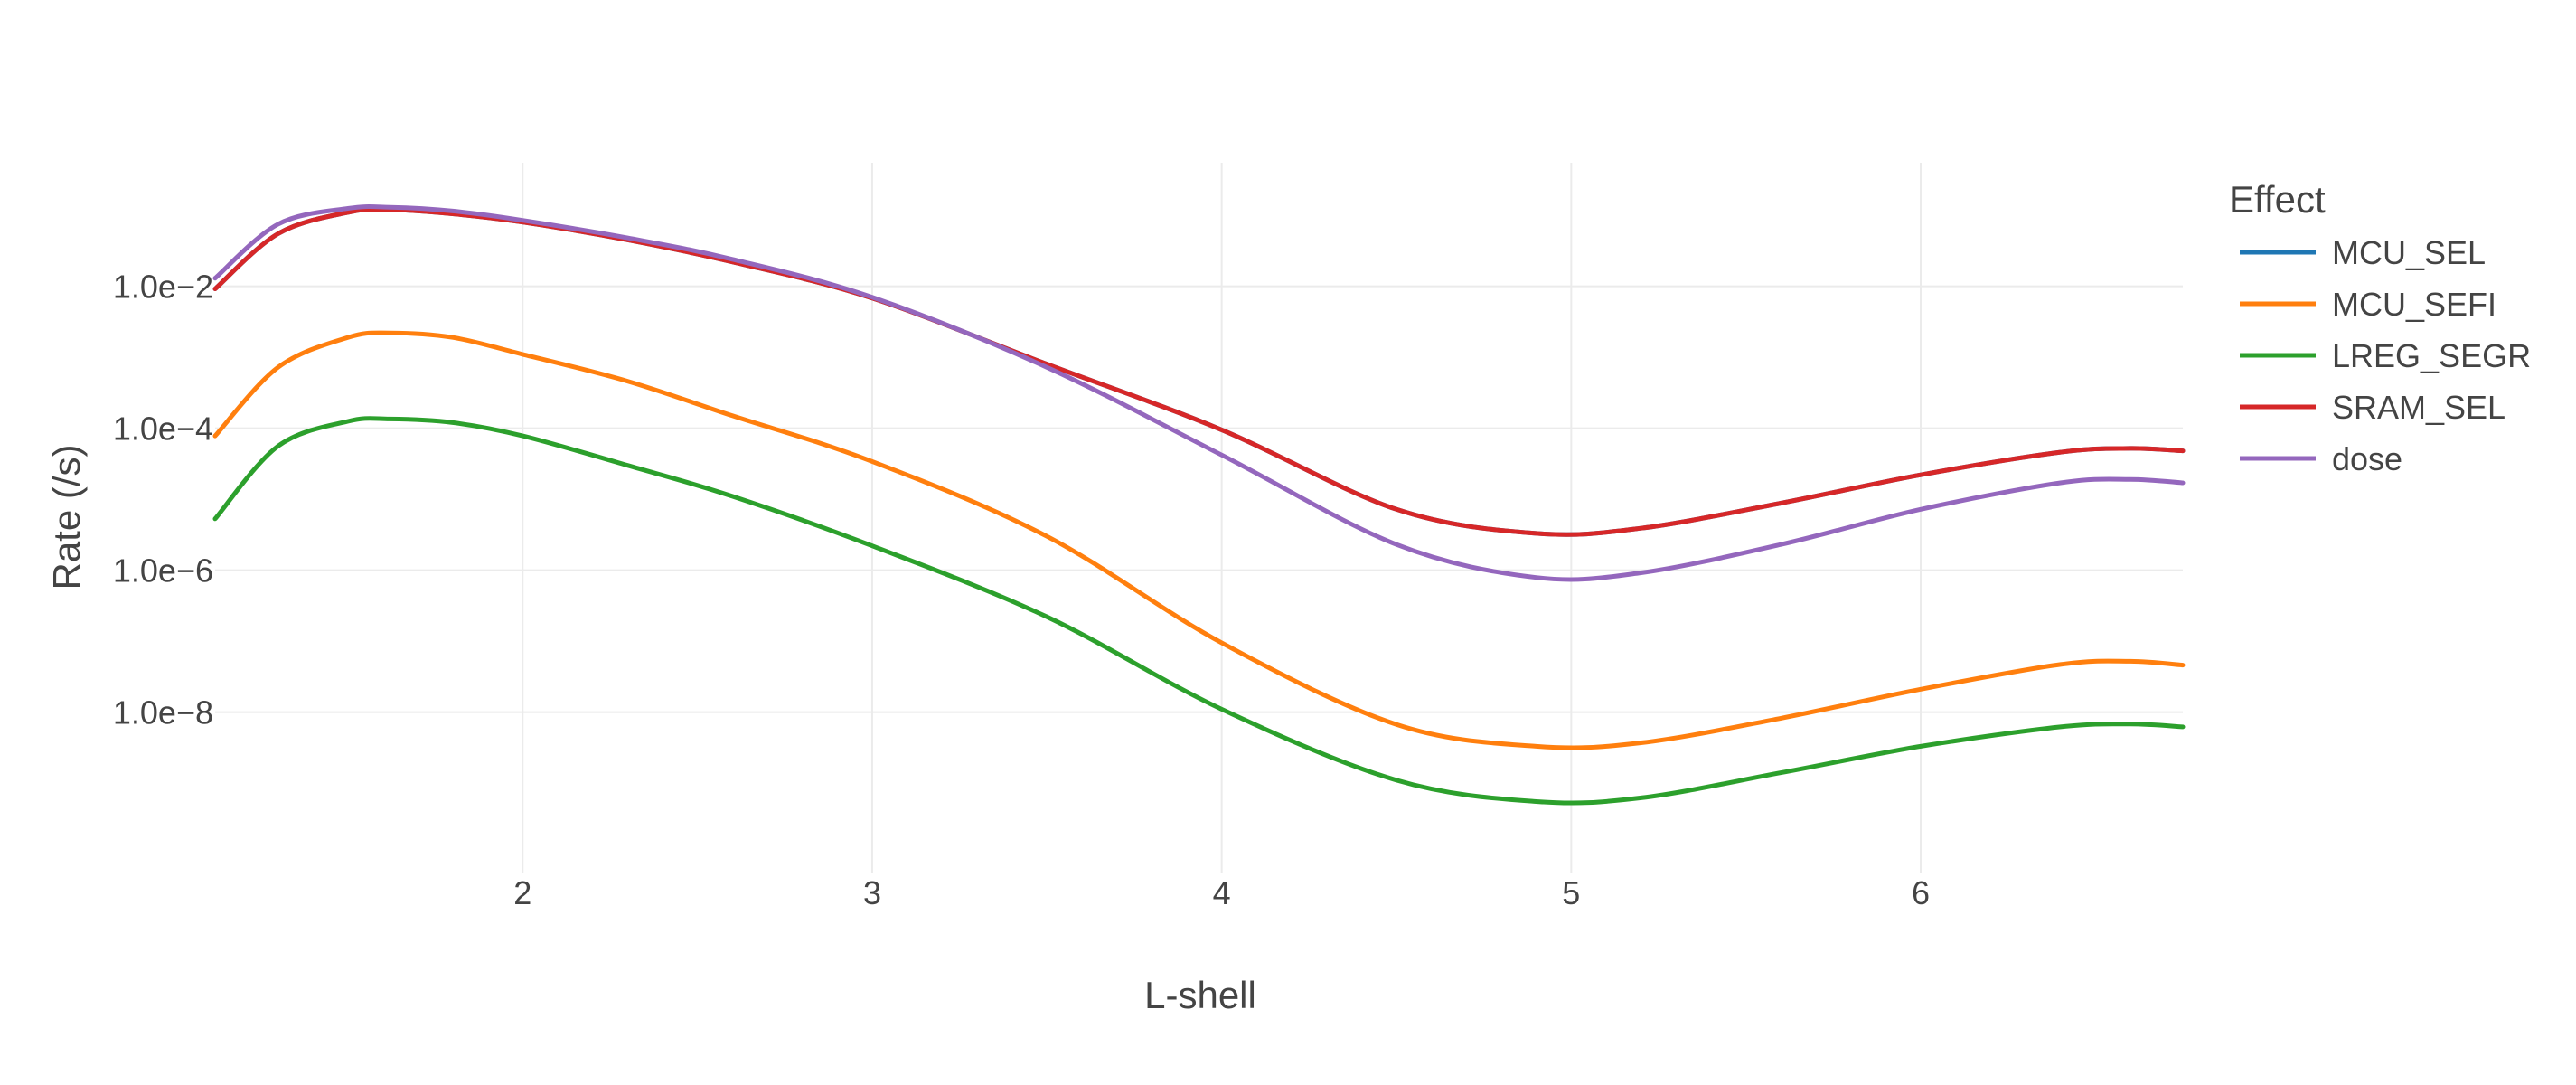 The width and height of the screenshot is (2576, 1085). I want to click on x-tick-label: 3, so click(872, 893).